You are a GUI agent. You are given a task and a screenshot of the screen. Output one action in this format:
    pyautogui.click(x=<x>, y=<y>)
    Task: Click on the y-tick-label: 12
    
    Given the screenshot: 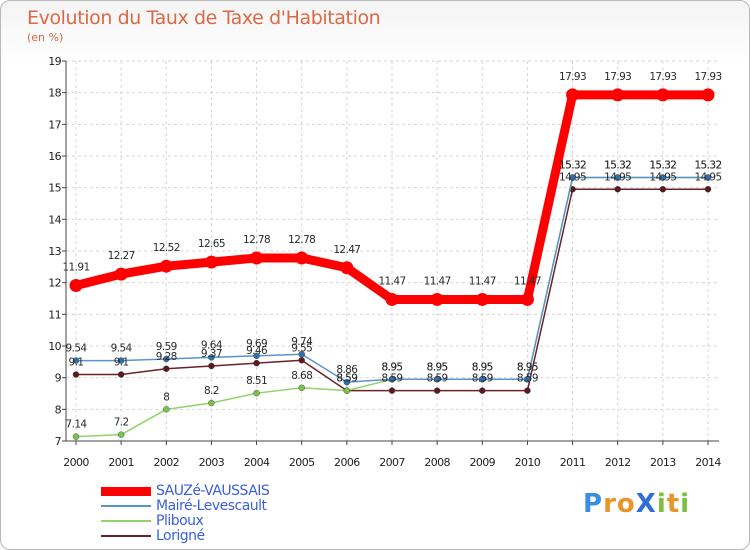 What is the action you would take?
    pyautogui.click(x=54, y=283)
    